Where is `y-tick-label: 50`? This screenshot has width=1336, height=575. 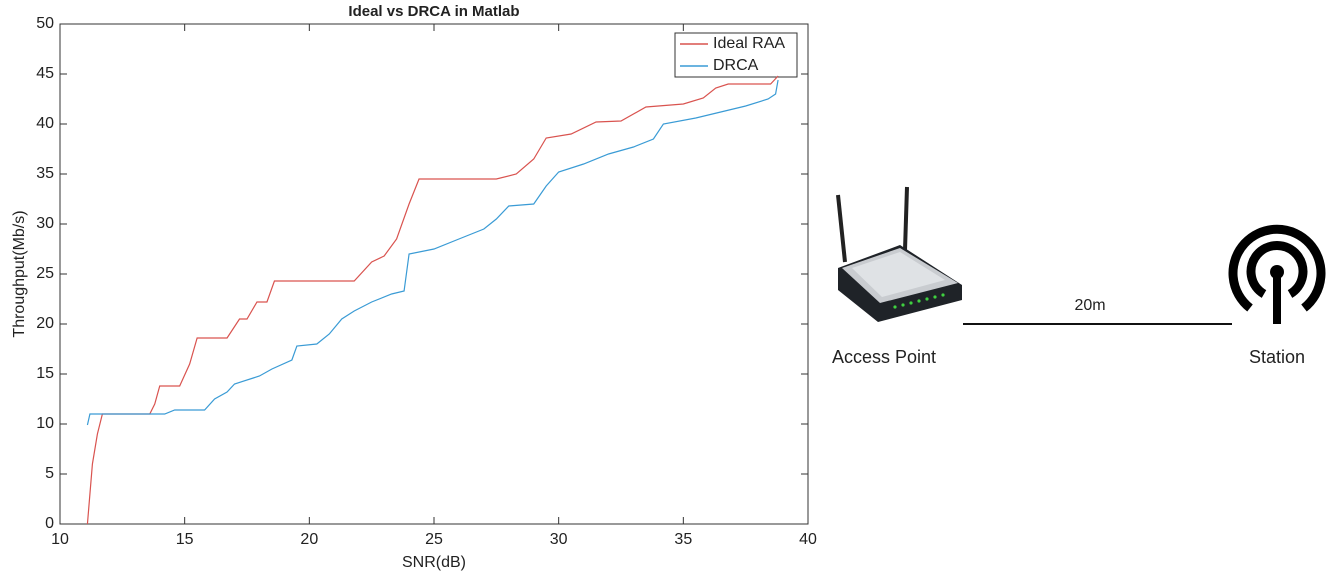
y-tick-label: 50 is located at coordinates (45, 23).